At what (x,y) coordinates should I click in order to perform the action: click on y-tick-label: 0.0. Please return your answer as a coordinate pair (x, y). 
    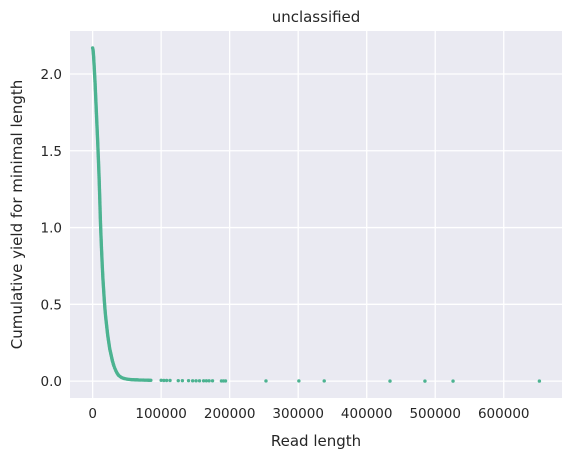
    Looking at the image, I should click on (51, 382).